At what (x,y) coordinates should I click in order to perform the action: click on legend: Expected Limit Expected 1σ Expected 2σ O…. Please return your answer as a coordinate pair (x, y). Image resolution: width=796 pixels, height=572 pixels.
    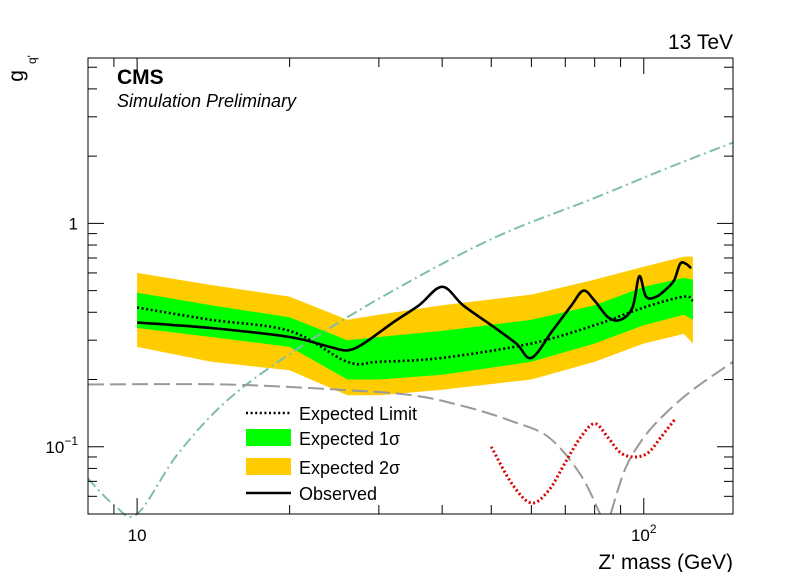
    Looking at the image, I should click on (331, 454).